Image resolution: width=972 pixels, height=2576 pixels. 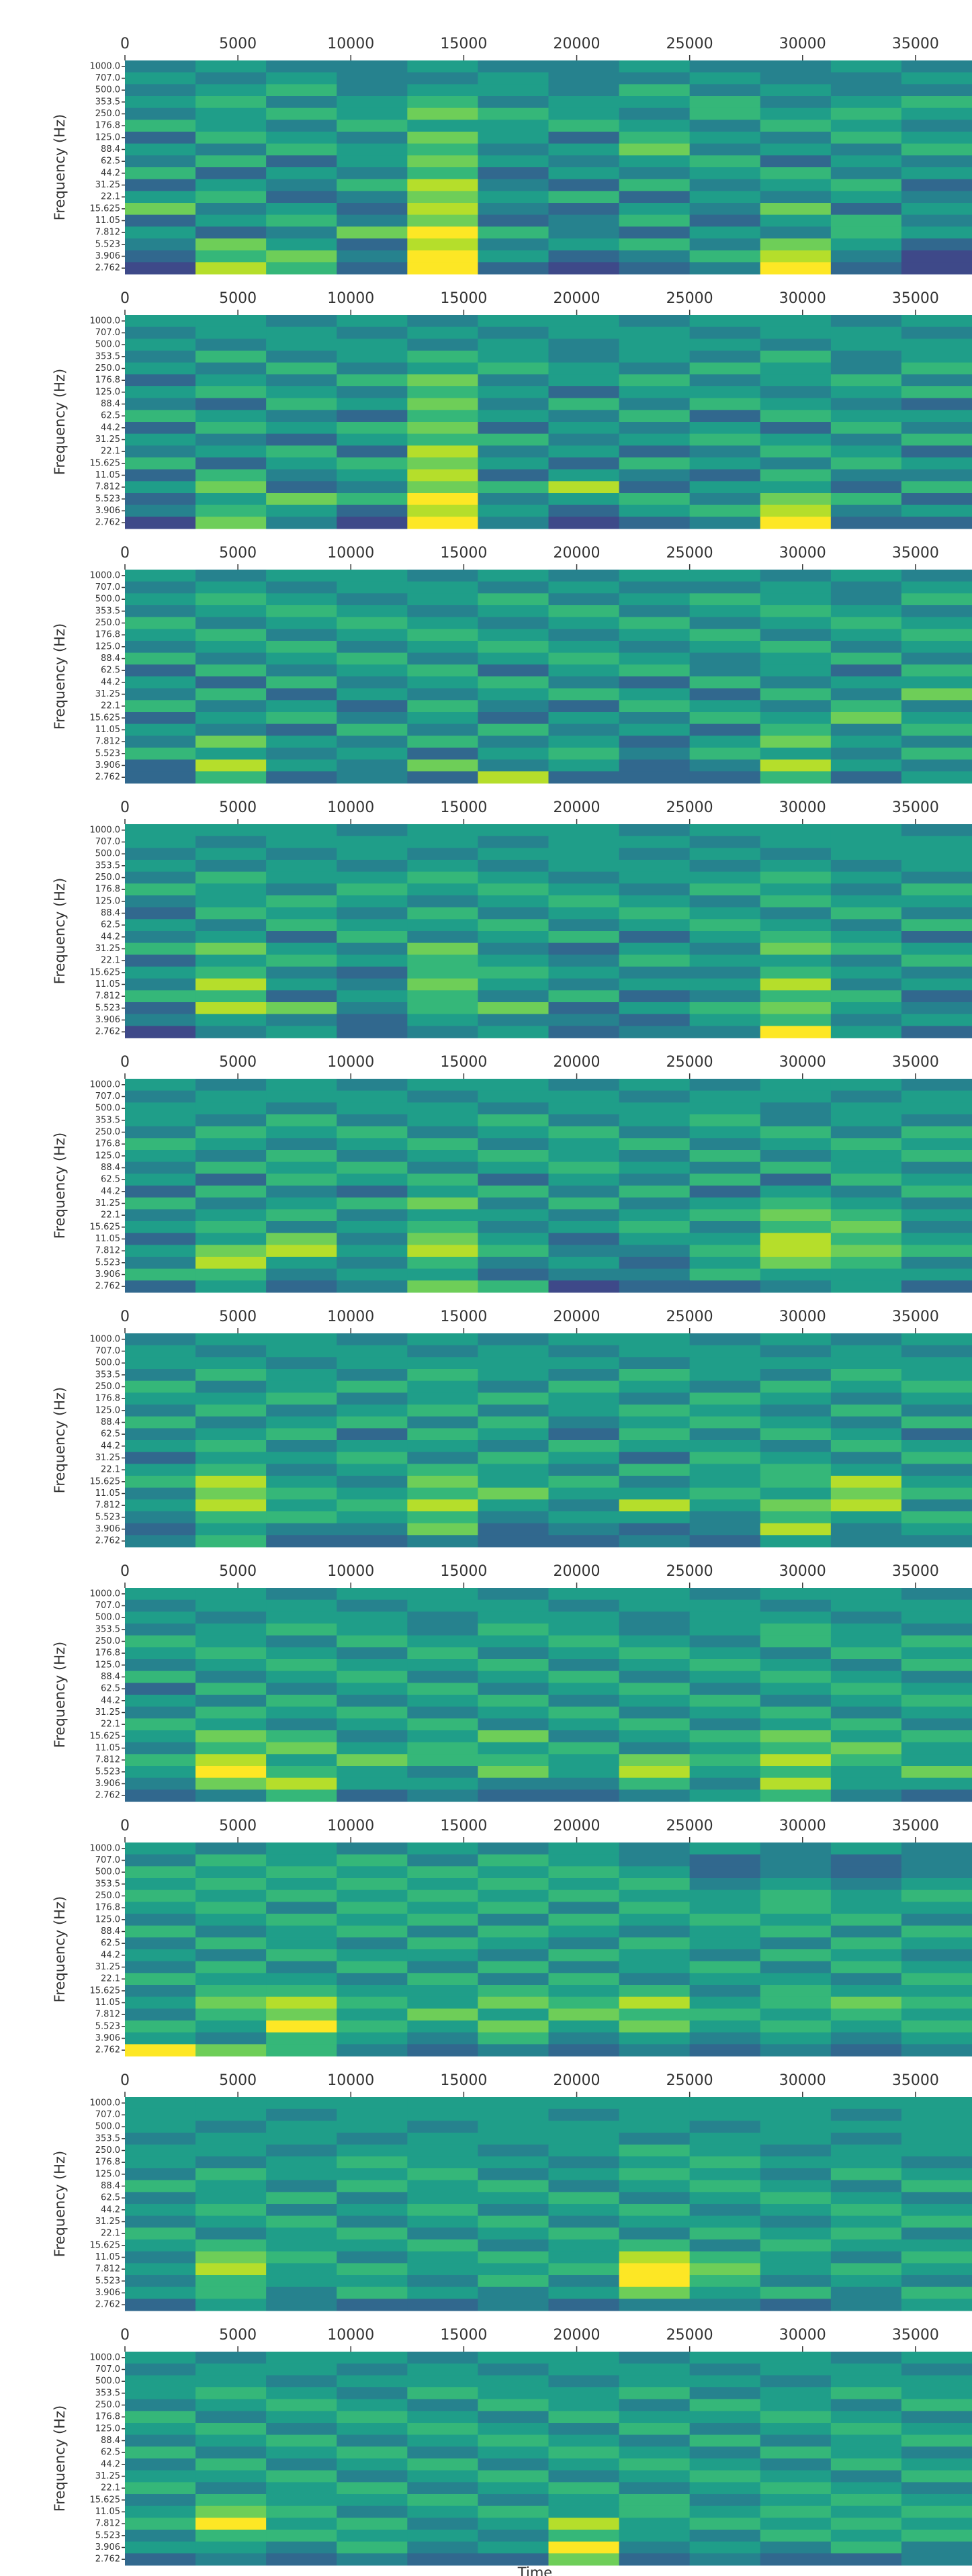 What do you see at coordinates (689, 2335) in the screenshot?
I see `x-tick-label: 25000` at bounding box center [689, 2335].